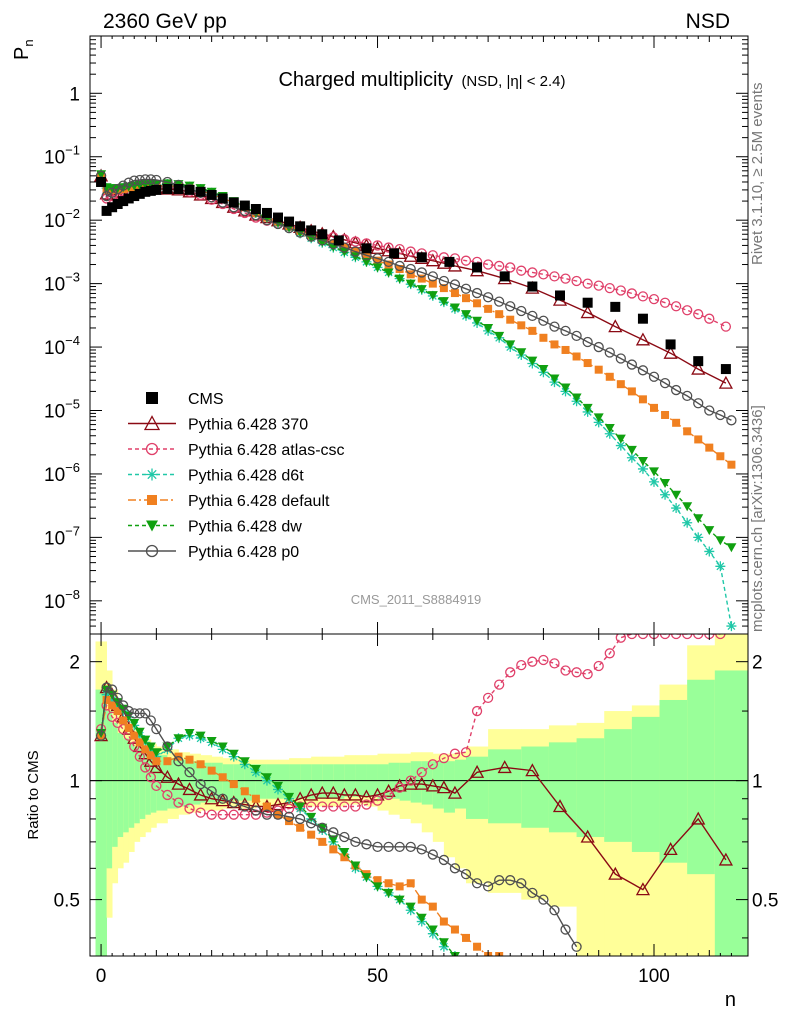  I want to click on title-main: Charged multiplicity, so click(365, 80).